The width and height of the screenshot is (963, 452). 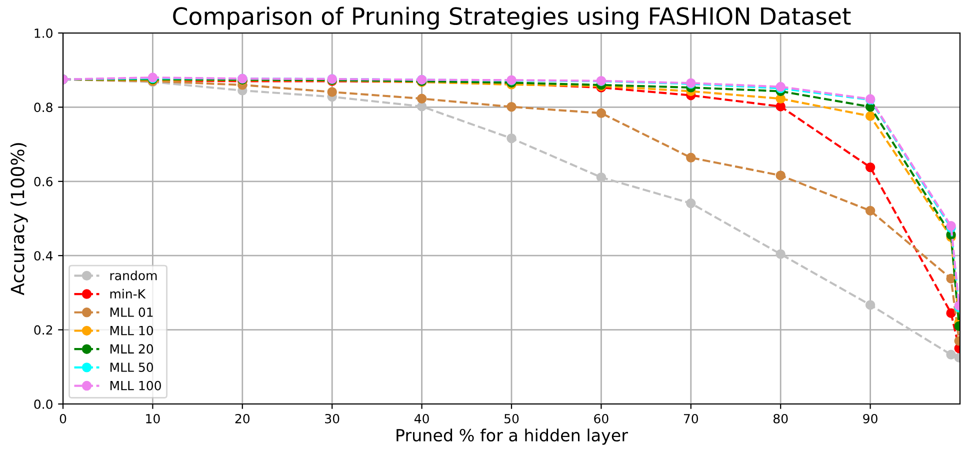 What do you see at coordinates (43, 181) in the screenshot?
I see `y-tick-label: 0.6` at bounding box center [43, 181].